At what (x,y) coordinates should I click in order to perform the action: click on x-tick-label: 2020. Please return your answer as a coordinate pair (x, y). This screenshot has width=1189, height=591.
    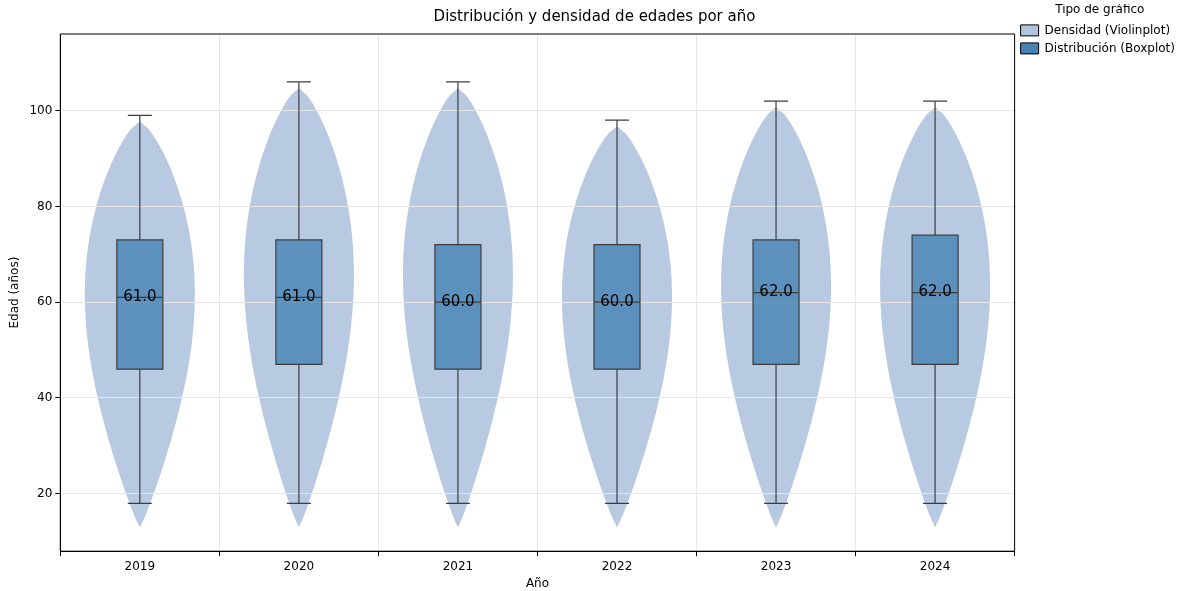
    Looking at the image, I should click on (299, 565).